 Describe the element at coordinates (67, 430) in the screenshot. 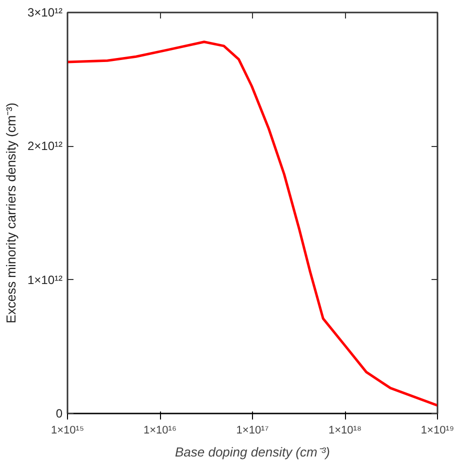

I see `x-tick-label: 1×10¹⁵` at that location.